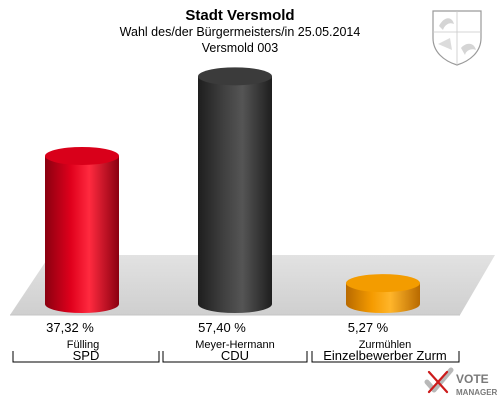 The image size is (500, 400). Describe the element at coordinates (222, 327) in the screenshot. I see `value-label-1: 57,40 %` at that location.